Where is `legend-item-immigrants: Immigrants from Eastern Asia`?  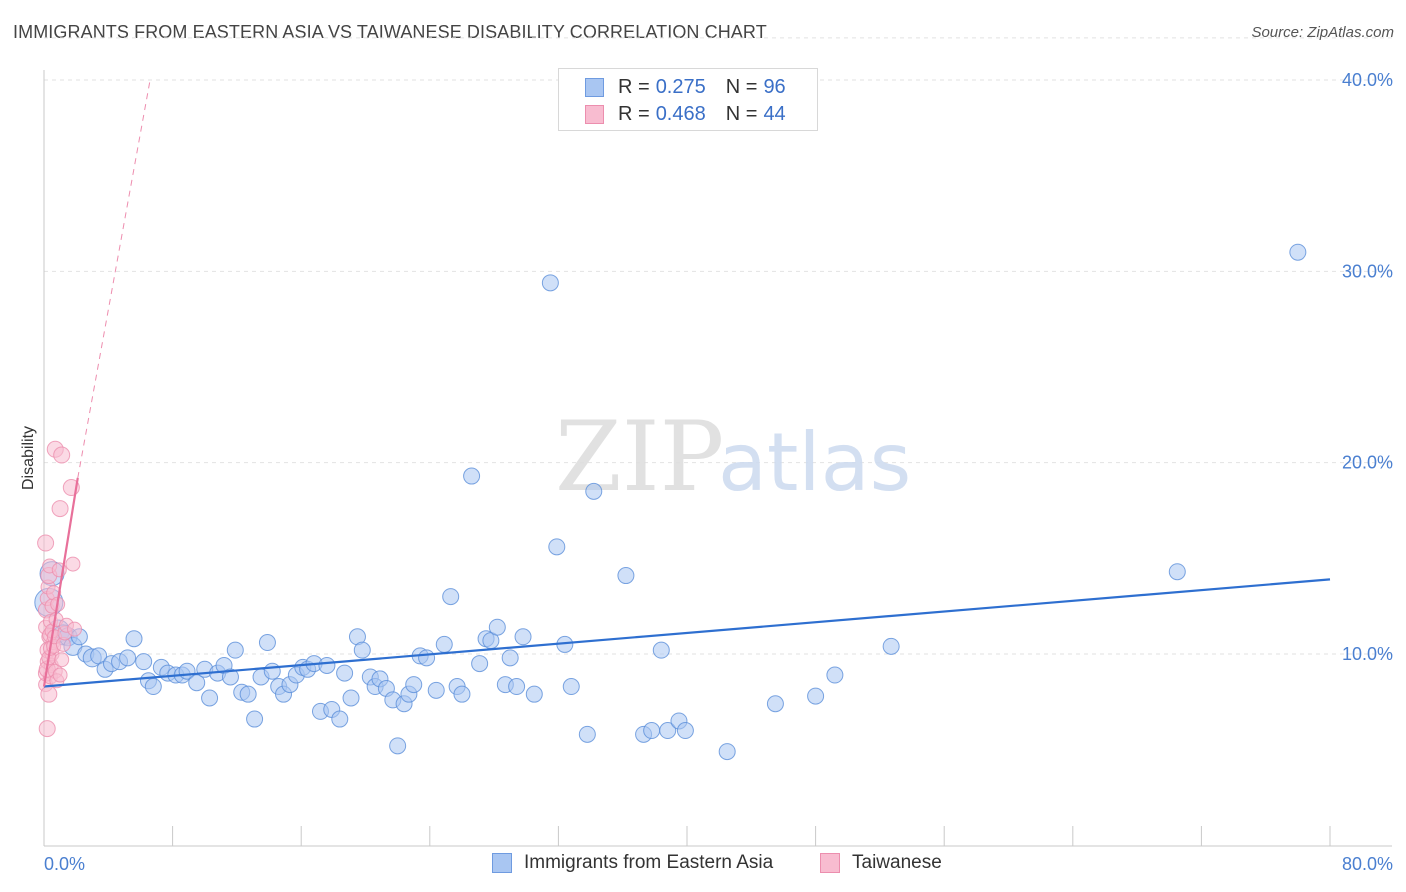 legend-item-immigrants: Immigrants from Eastern Asia is located at coordinates (632, 863).